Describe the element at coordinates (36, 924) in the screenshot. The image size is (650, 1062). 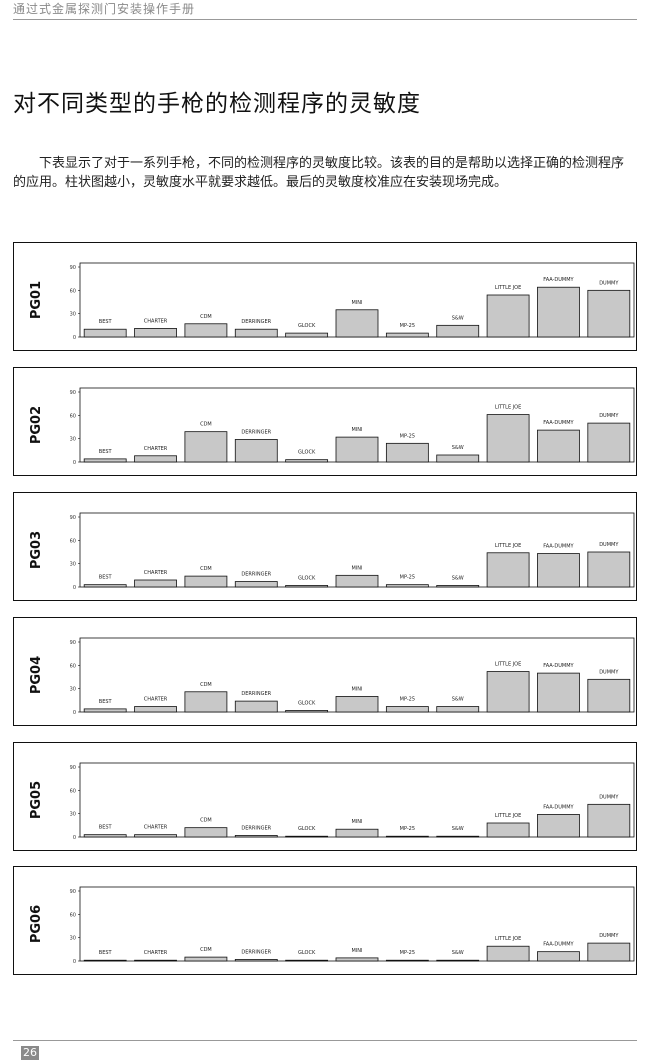
I see `program-label: PG06` at that location.